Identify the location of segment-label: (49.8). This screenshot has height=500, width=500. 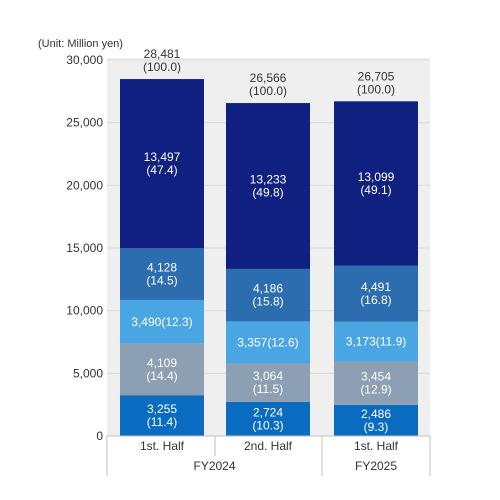
(267, 192).